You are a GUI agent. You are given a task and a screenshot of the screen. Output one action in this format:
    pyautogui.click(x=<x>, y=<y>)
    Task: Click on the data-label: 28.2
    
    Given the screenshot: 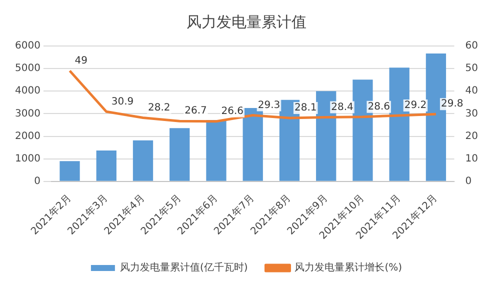 What is the action you would take?
    pyautogui.click(x=159, y=108)
    